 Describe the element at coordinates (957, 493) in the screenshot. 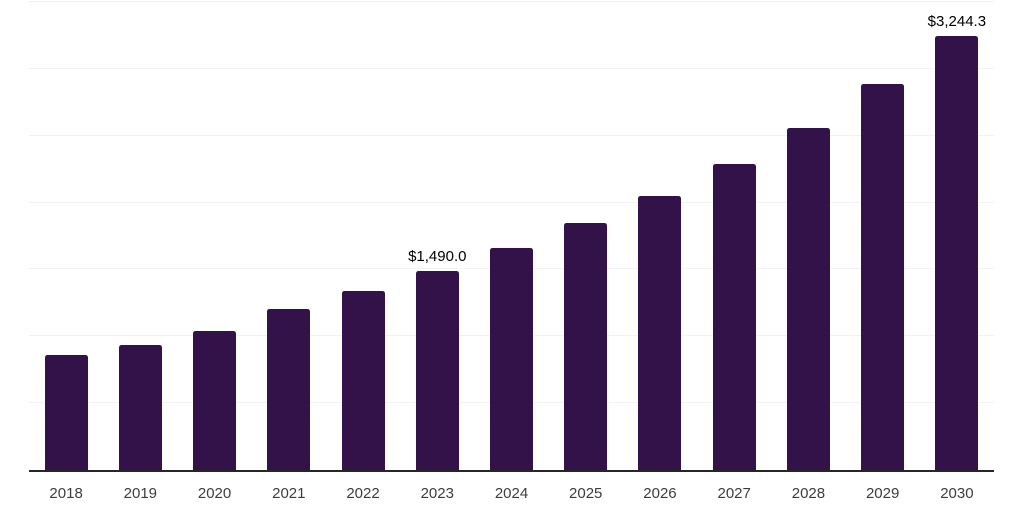

I see `x-label-2030: 2030` at that location.